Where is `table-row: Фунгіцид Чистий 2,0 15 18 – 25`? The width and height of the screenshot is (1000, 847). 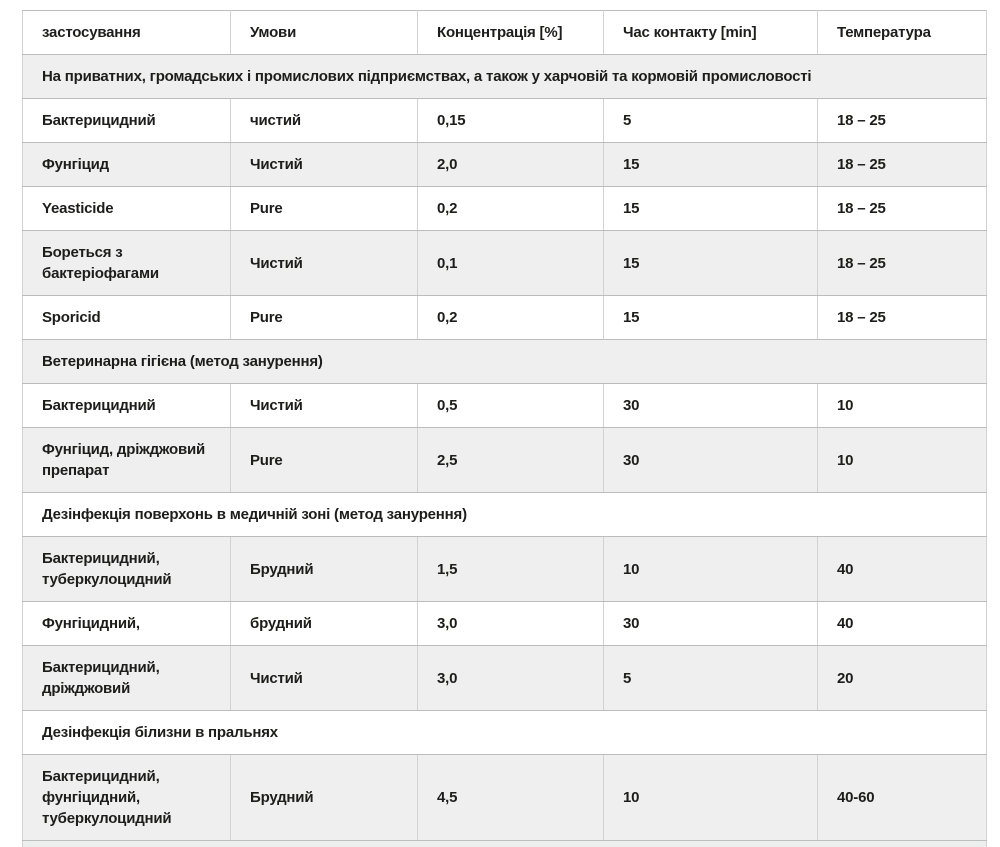
table-row: Фунгіцид Чистий 2,0 15 18 – 25 is located at coordinates (504, 164).